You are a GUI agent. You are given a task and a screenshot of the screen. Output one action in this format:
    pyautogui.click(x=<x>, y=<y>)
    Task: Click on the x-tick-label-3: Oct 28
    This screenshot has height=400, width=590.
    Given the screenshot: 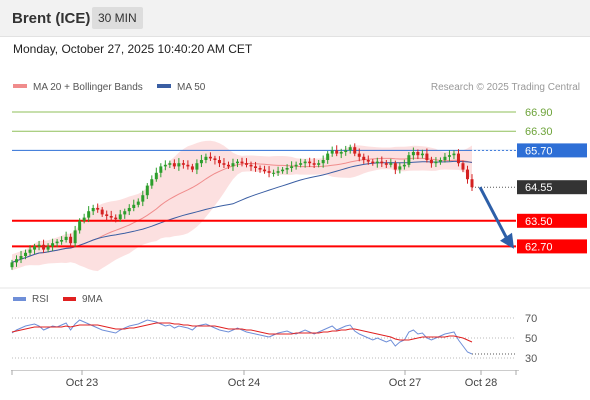 What is the action you would take?
    pyautogui.click(x=481, y=383)
    